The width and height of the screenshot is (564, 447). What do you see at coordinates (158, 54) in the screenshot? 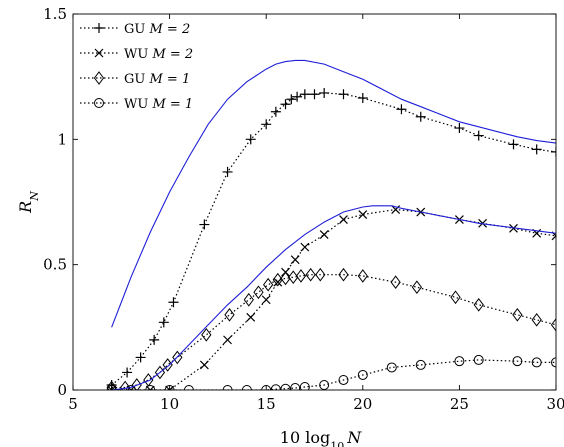
I see `legend-label-1: WU M = 2` at bounding box center [158, 54].